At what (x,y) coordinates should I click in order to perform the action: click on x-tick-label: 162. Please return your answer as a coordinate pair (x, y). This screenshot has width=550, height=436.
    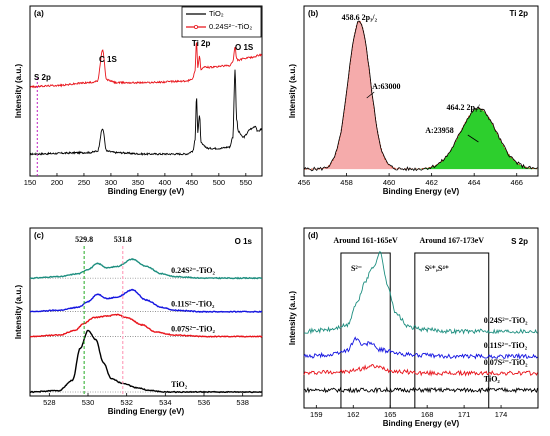
    Looking at the image, I should click on (353, 414).